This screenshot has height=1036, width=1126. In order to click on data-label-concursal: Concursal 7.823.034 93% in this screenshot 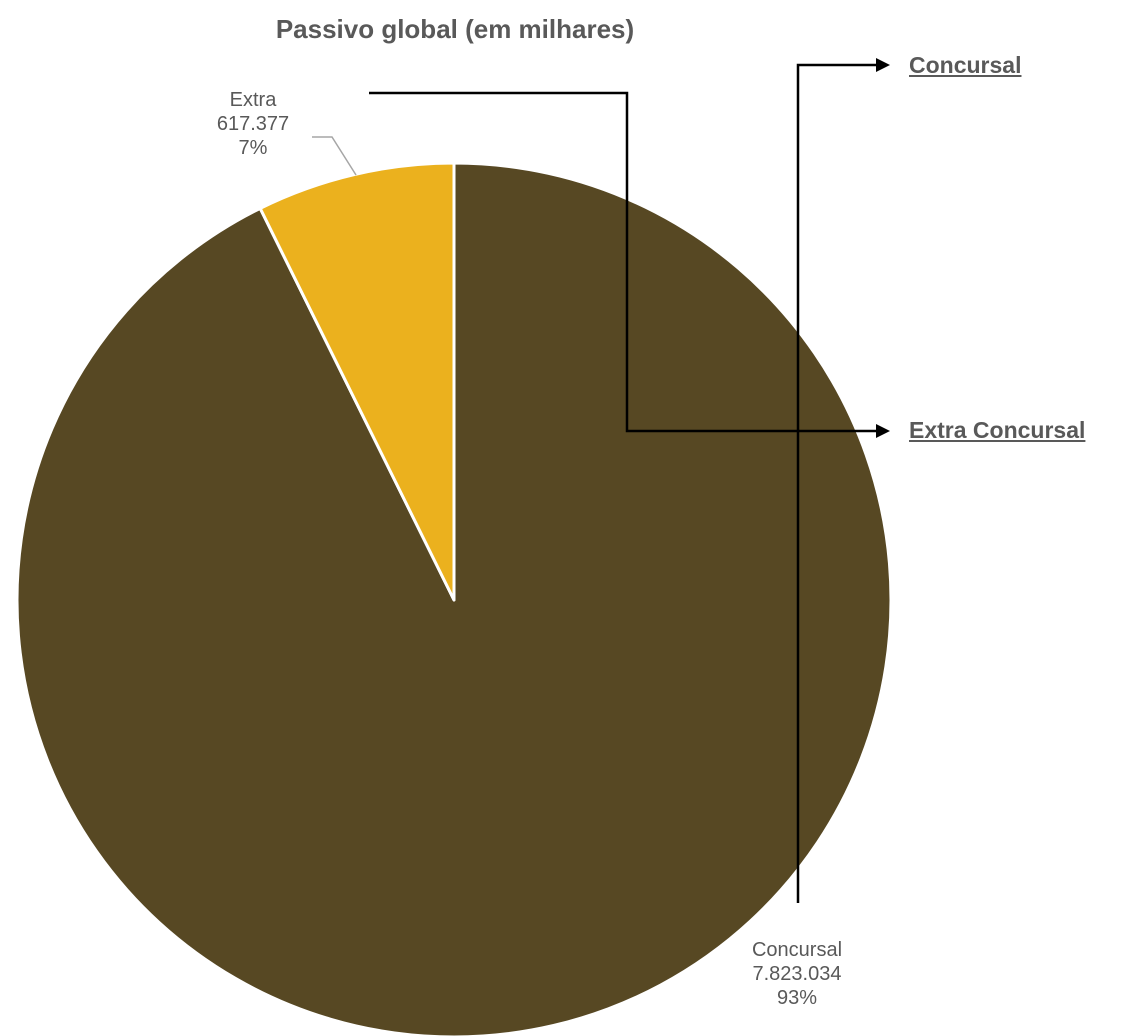, I will do `click(797, 974)`.